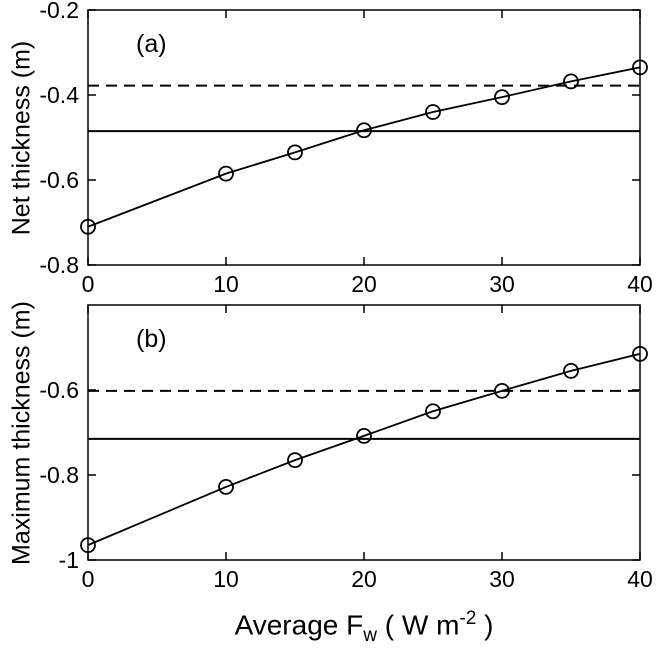 The width and height of the screenshot is (657, 659). I want to click on panel-label-b: (b), so click(151, 339).